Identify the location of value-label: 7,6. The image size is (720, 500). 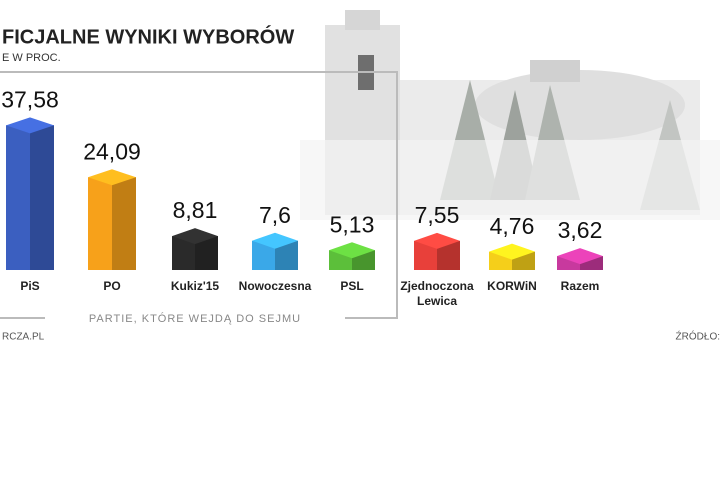
(275, 215).